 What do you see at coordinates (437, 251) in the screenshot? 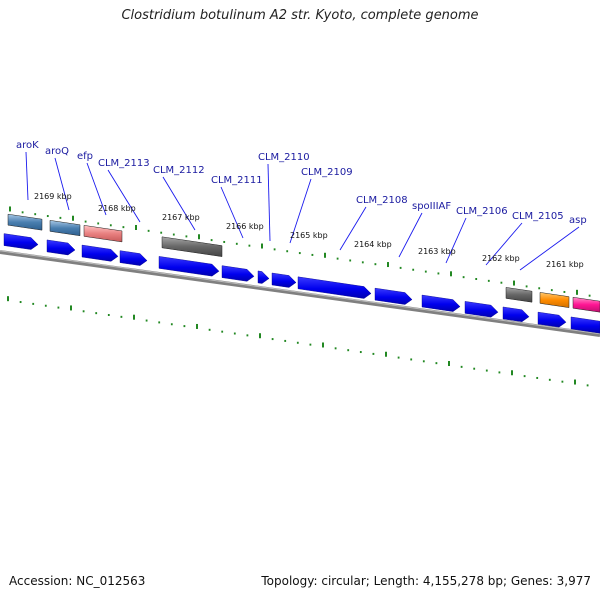
I see `kbp-label: 2163 kbp` at bounding box center [437, 251].